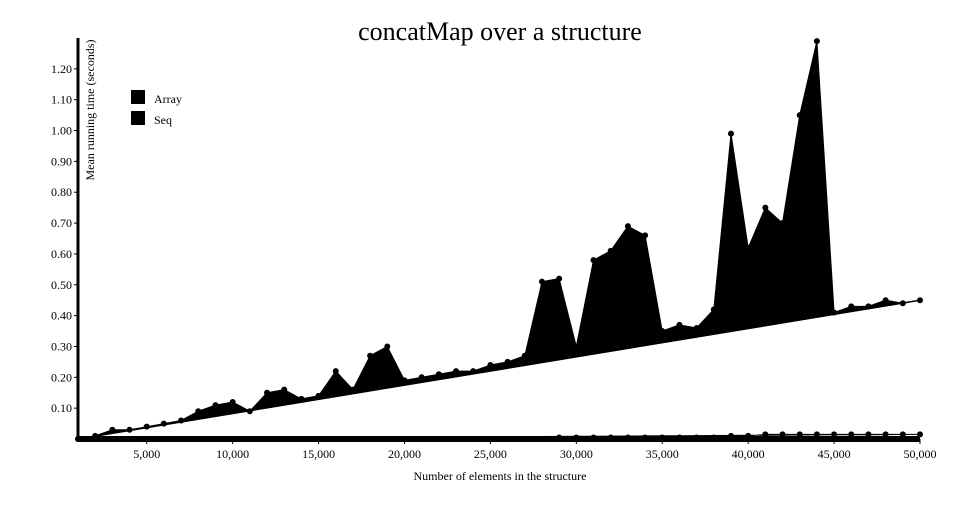 The width and height of the screenshot is (960, 505). What do you see at coordinates (138, 118) in the screenshot?
I see `legend-swatch-seq` at bounding box center [138, 118].